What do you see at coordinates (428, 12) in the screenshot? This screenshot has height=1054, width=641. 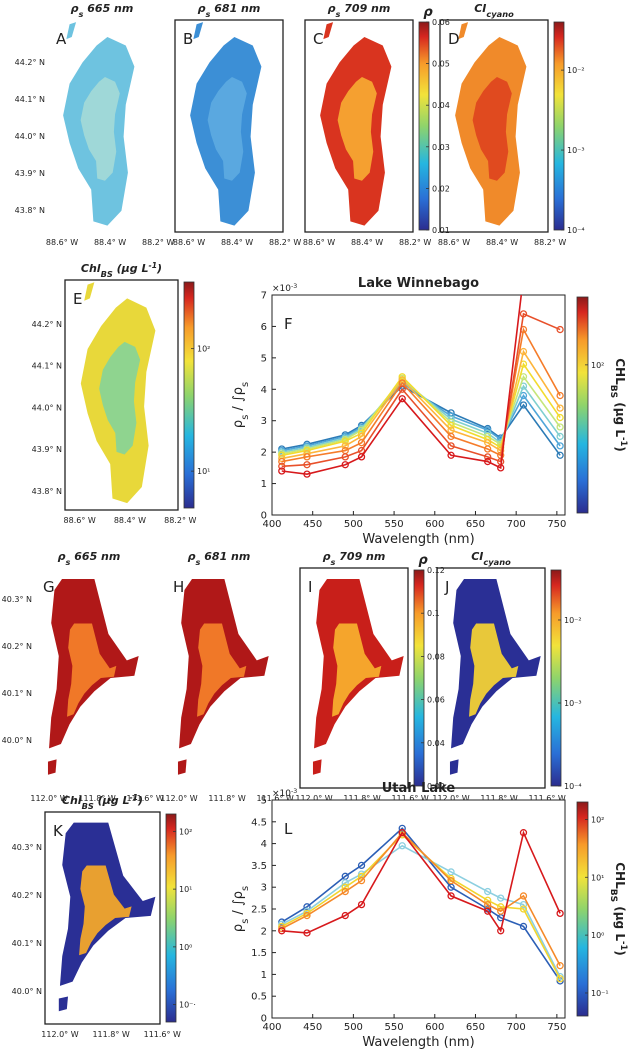 I see `colorbar-label: ρ` at bounding box center [428, 12].